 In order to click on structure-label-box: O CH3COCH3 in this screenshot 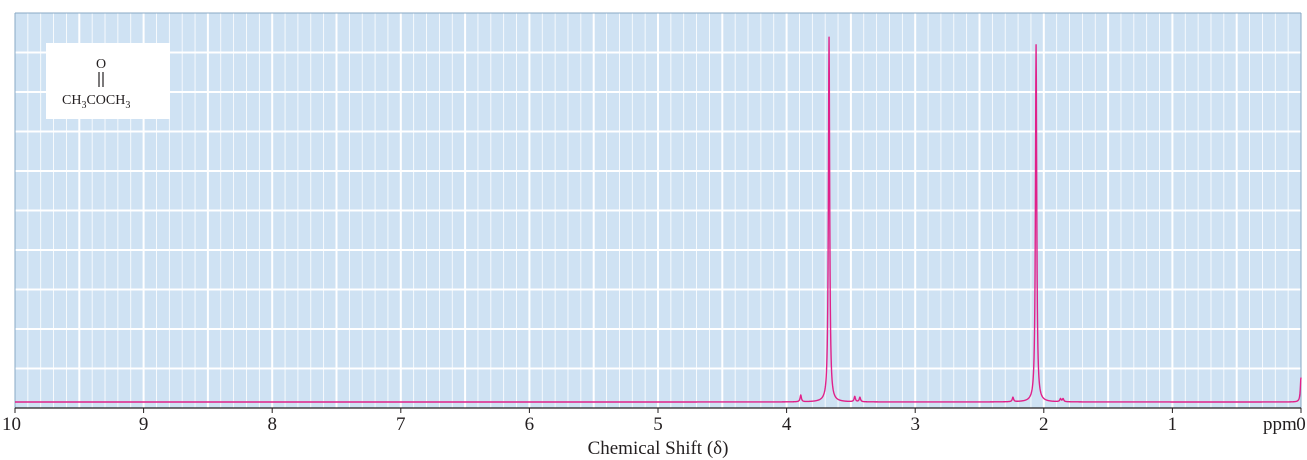, I will do `click(108, 81)`.